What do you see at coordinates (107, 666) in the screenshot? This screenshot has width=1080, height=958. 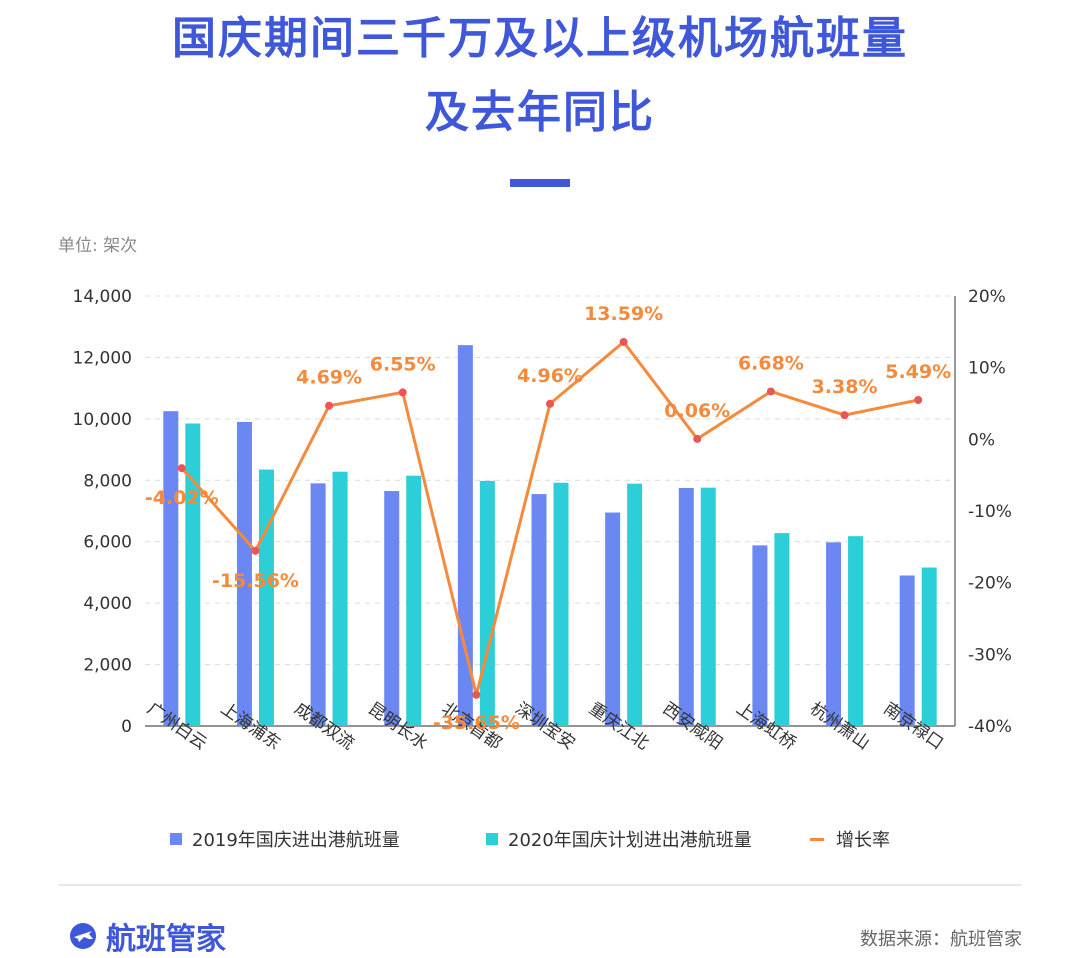 I see `y-left-tick-label: 2,000` at bounding box center [107, 666].